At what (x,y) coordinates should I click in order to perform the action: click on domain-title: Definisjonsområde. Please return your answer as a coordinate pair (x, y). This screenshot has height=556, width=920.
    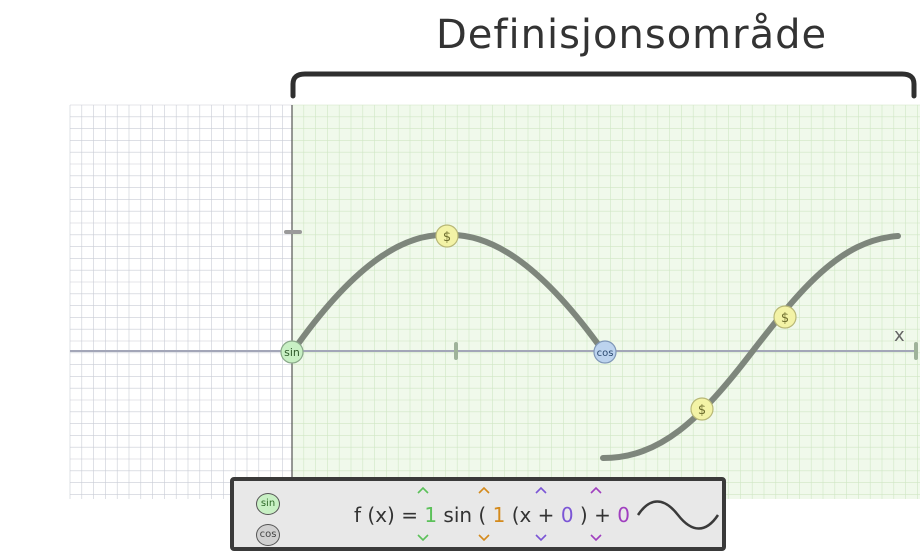
    Looking at the image, I should click on (632, 35).